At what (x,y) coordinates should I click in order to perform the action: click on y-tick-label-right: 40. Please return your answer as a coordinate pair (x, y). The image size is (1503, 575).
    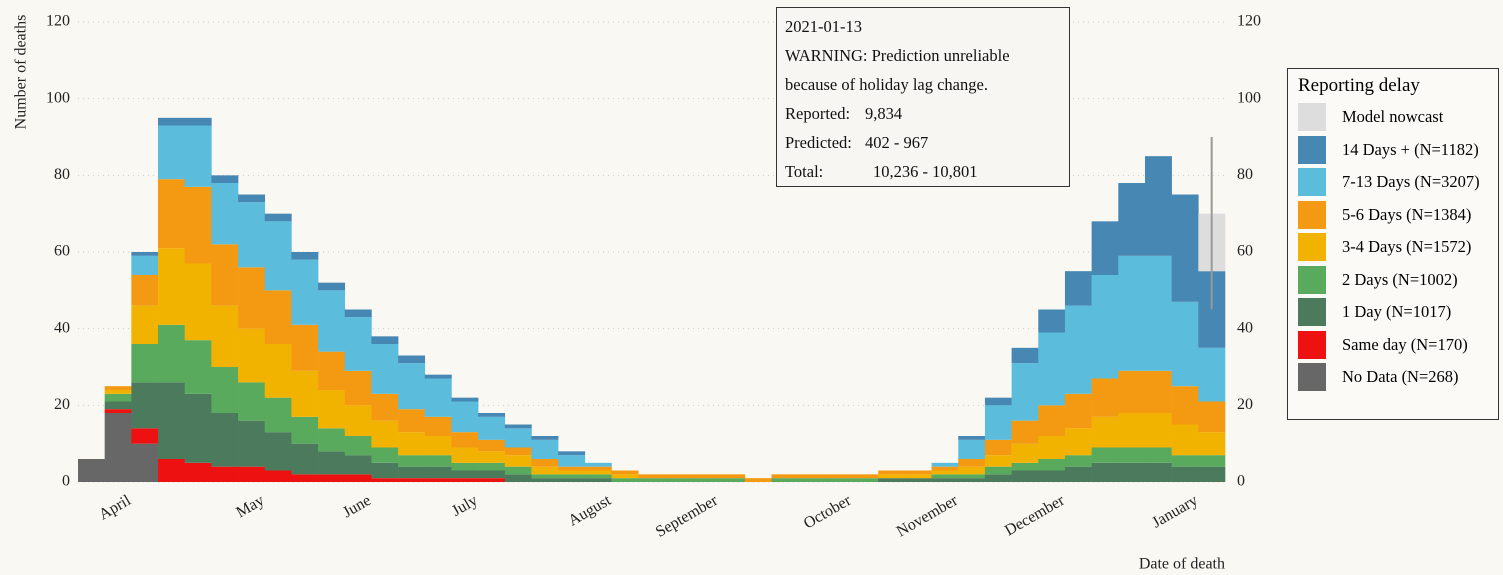
    Looking at the image, I should click on (1245, 327).